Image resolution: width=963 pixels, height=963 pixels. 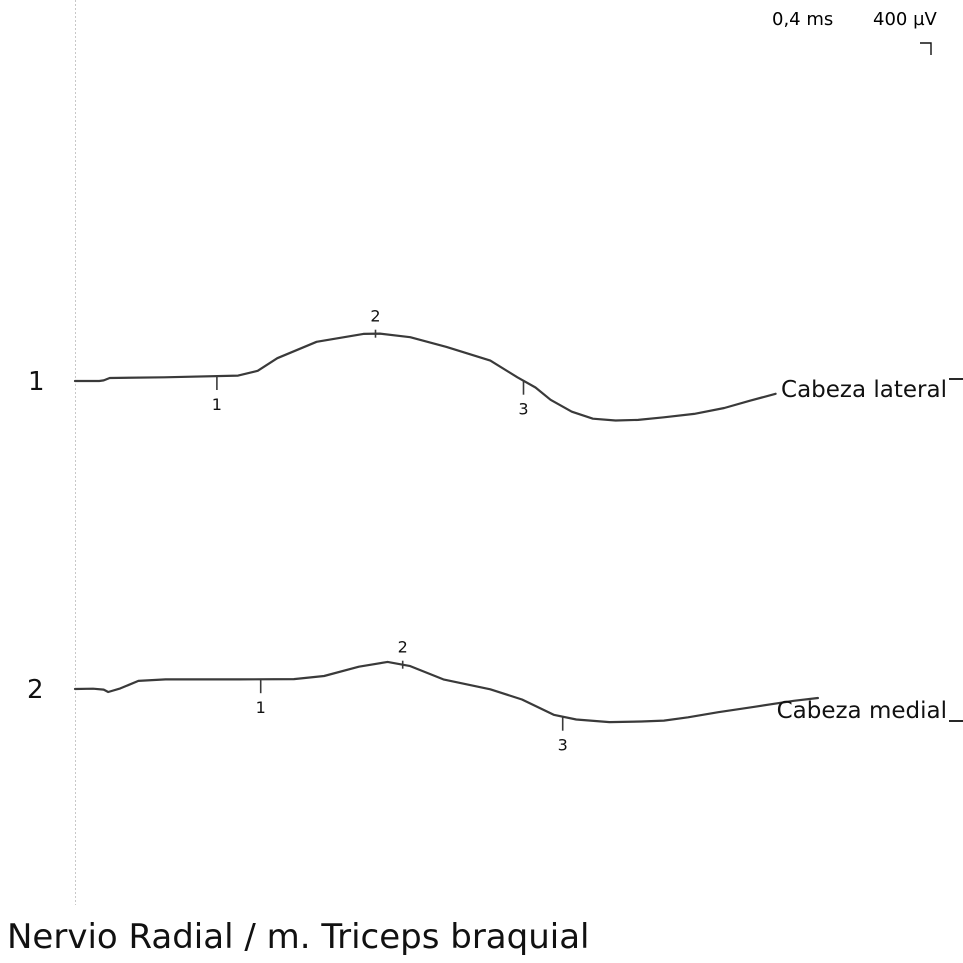 What do you see at coordinates (802, 19) in the screenshot?
I see `time-scale-label: 0,4 ms` at bounding box center [802, 19].